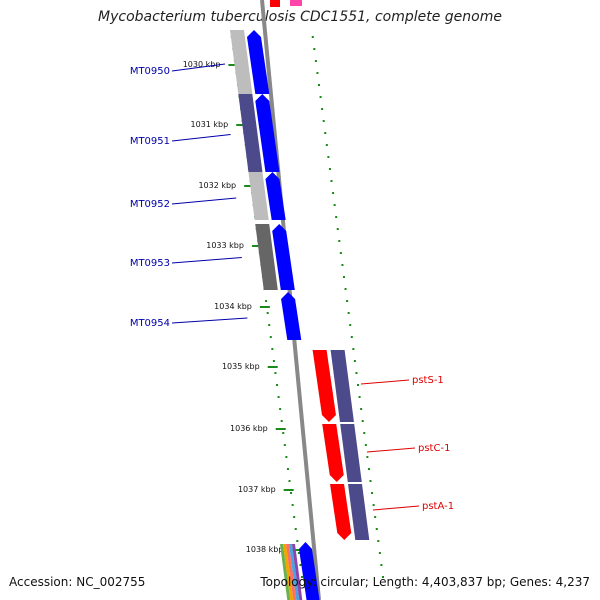 The width and height of the screenshot is (600, 600). What do you see at coordinates (438, 506) in the screenshot?
I see `gene-label-psta-1: pstA-1` at bounding box center [438, 506].